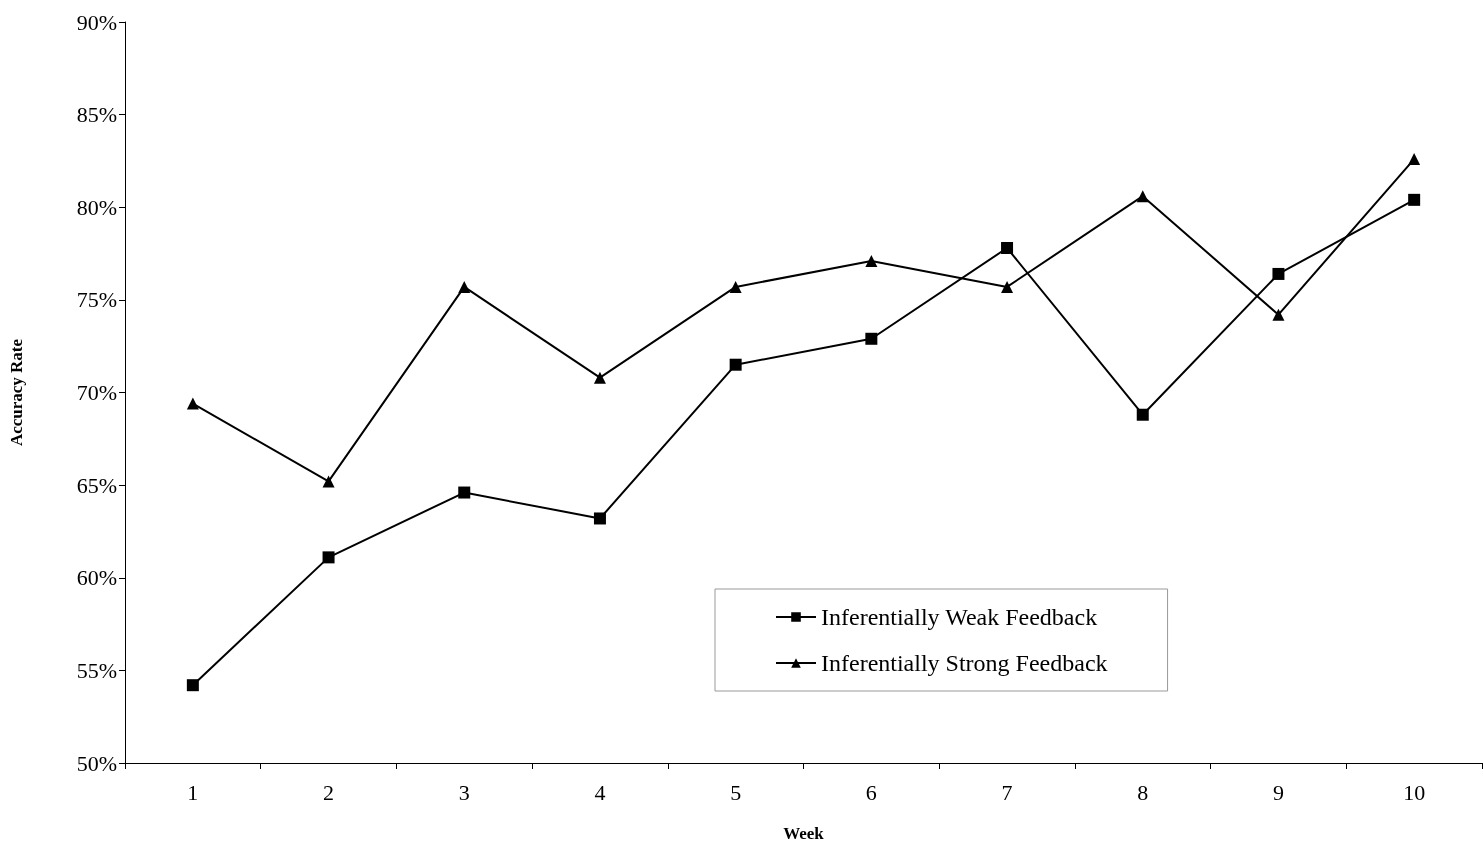 This screenshot has width=1483, height=851. I want to click on x-tick-label: 7, so click(1007, 792).